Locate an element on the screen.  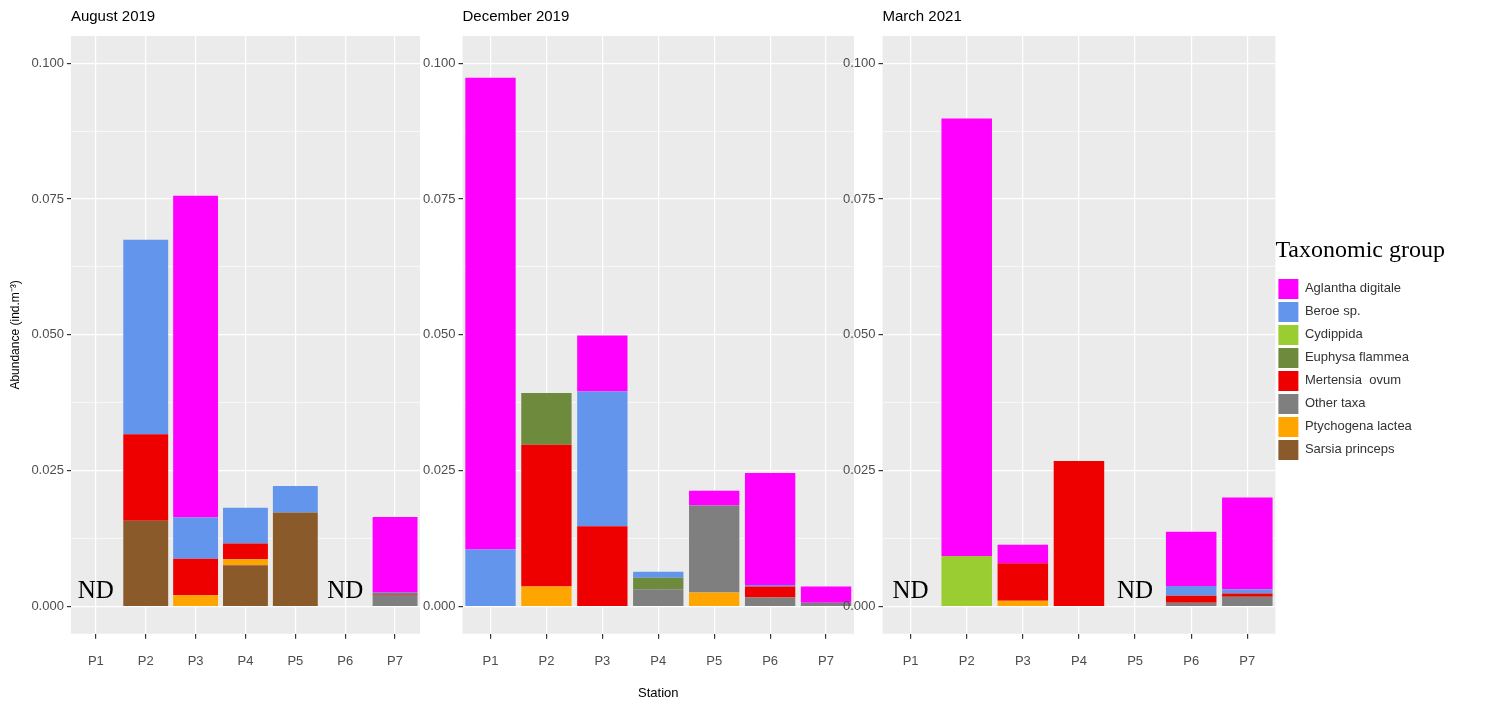
legend-label: Beroe sp. is located at coordinates (1332, 311).